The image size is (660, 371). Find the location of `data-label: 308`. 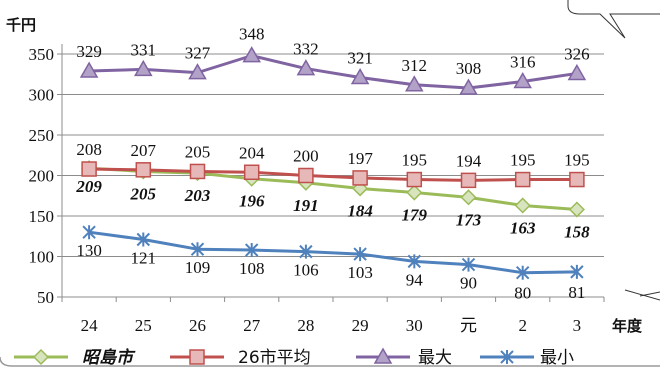

data-label: 308 is located at coordinates (469, 68).